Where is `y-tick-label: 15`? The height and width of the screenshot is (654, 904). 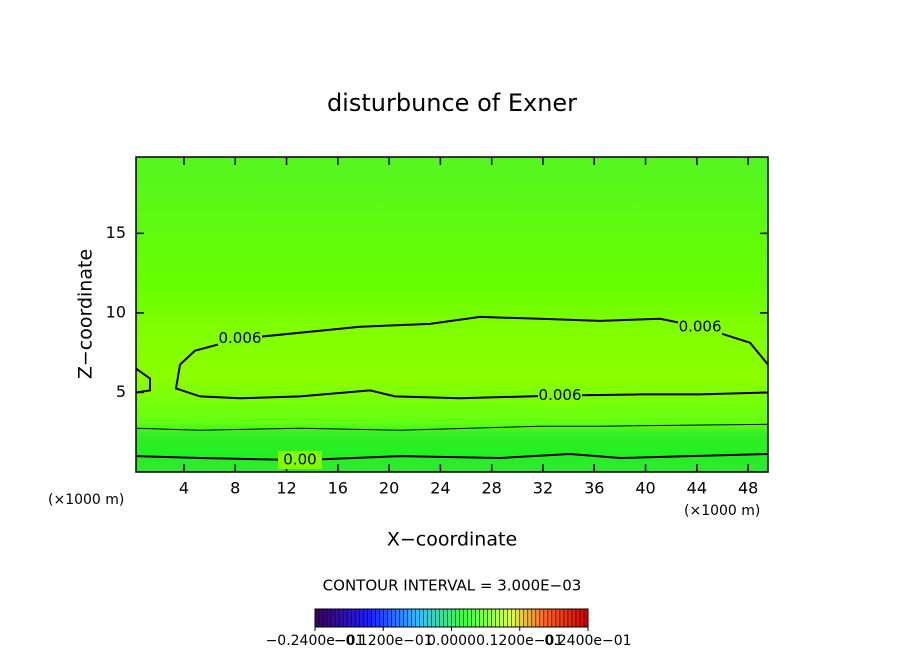
y-tick-label: 15 is located at coordinates (116, 232).